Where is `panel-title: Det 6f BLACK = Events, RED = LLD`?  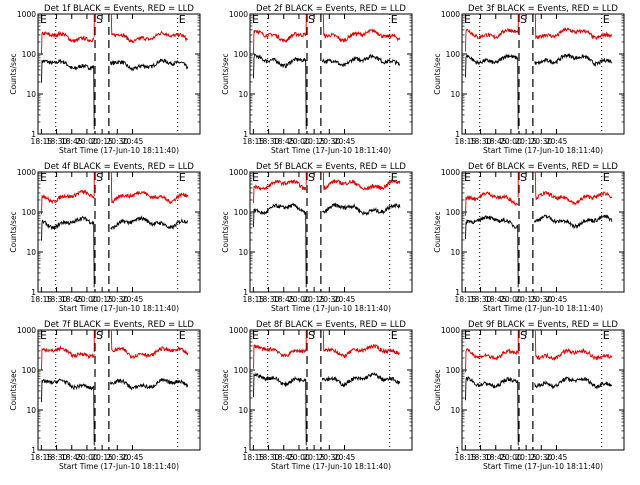
panel-title: Det 6f BLACK = Events, RED = LLD is located at coordinates (543, 167).